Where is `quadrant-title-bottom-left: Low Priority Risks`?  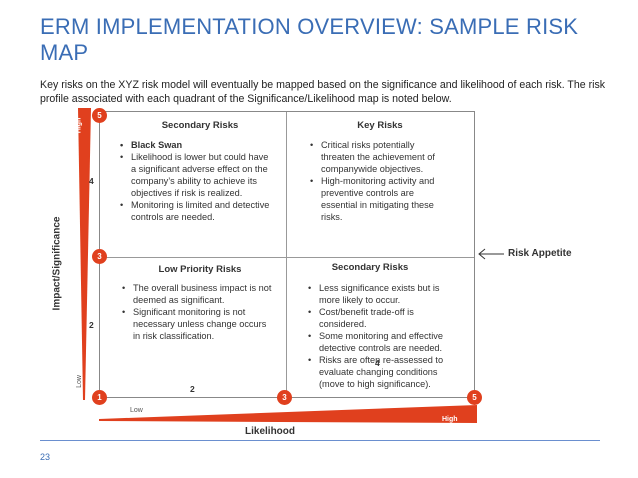 quadrant-title-bottom-left: Low Priority Risks is located at coordinates (200, 269).